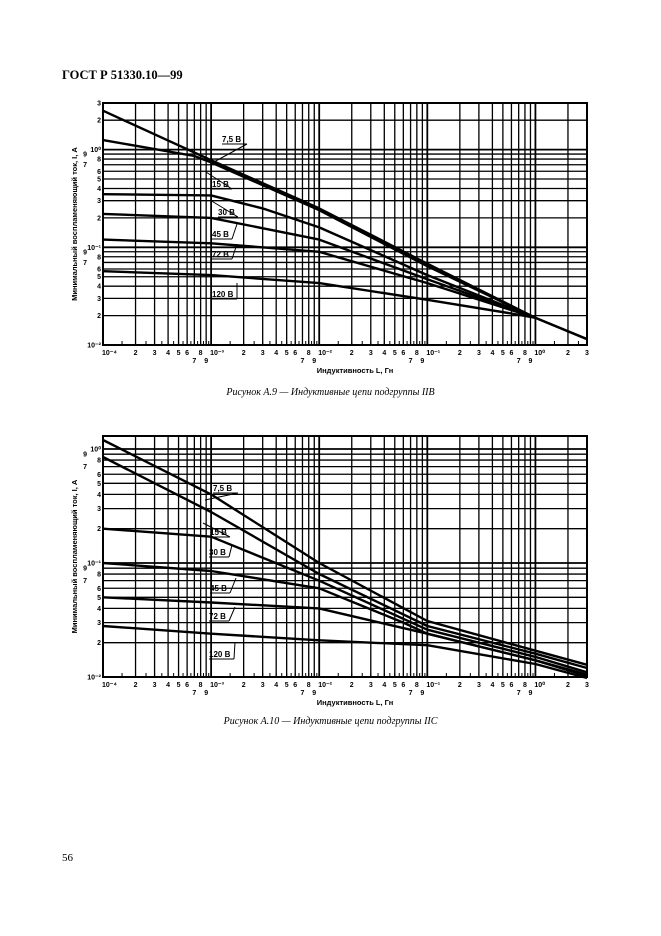 This screenshot has width=661, height=936. What do you see at coordinates (109, 353) in the screenshot?
I see `x-tick-label: 10⁻⁴` at bounding box center [109, 353].